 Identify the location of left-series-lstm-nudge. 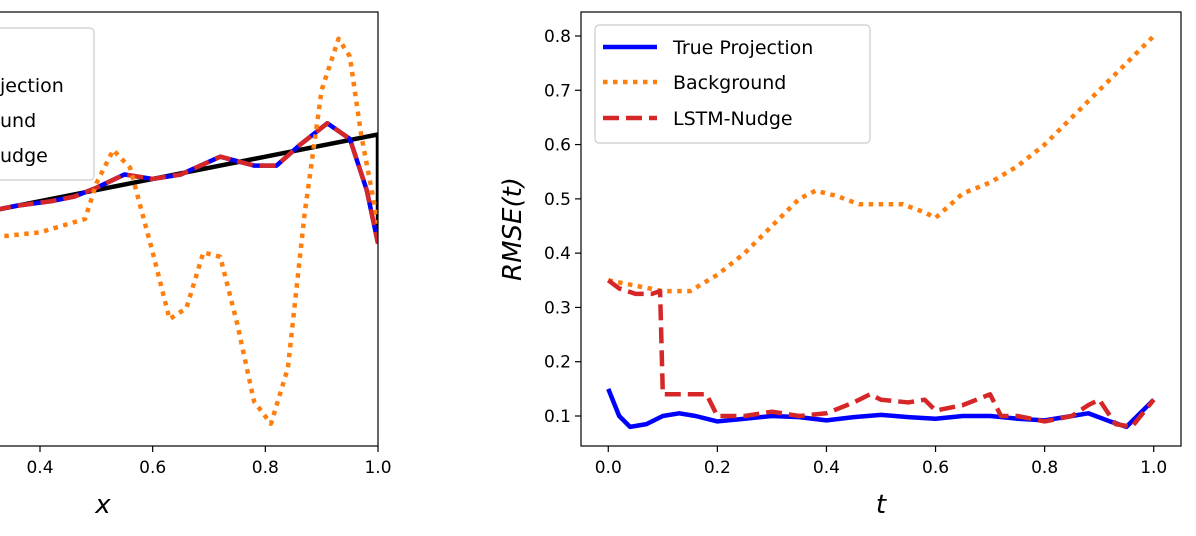
(189, 182).